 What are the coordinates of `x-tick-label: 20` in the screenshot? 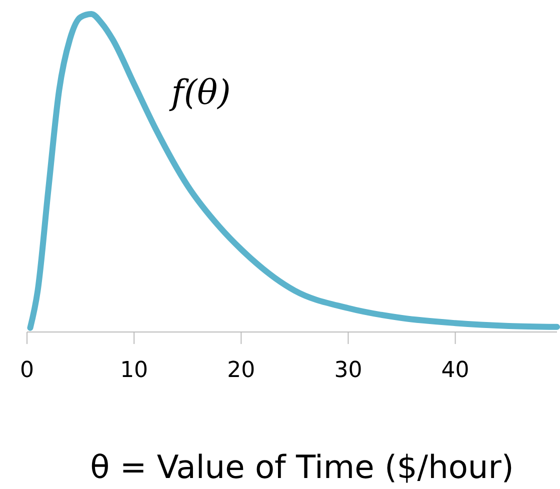 It's located at (241, 370).